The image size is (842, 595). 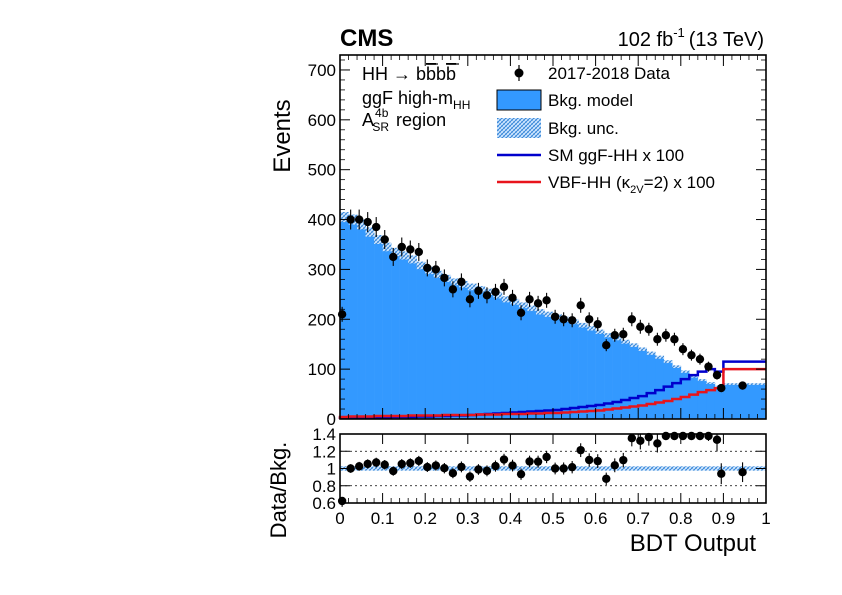 I want to click on x-tick-label: 0.3, so click(x=468, y=518).